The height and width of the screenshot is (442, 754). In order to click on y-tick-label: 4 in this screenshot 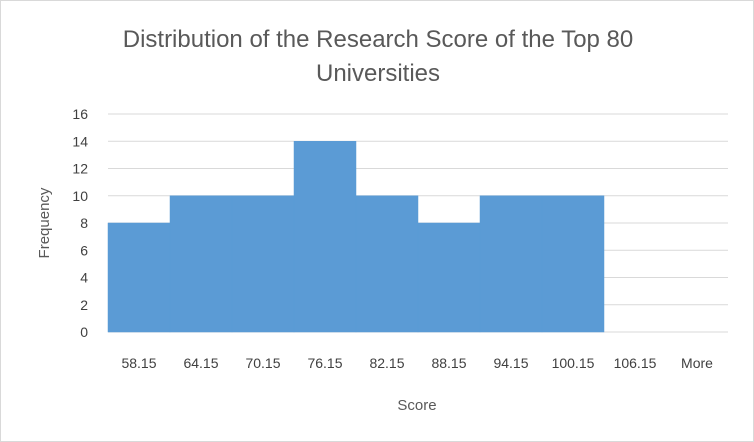, I will do `click(84, 278)`.